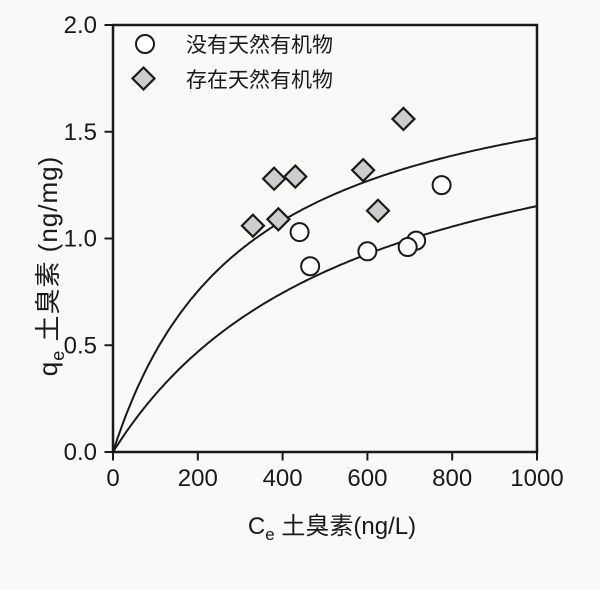 This screenshot has width=600, height=590. What do you see at coordinates (346, 191) in the screenshot?
I see `data-points` at bounding box center [346, 191].